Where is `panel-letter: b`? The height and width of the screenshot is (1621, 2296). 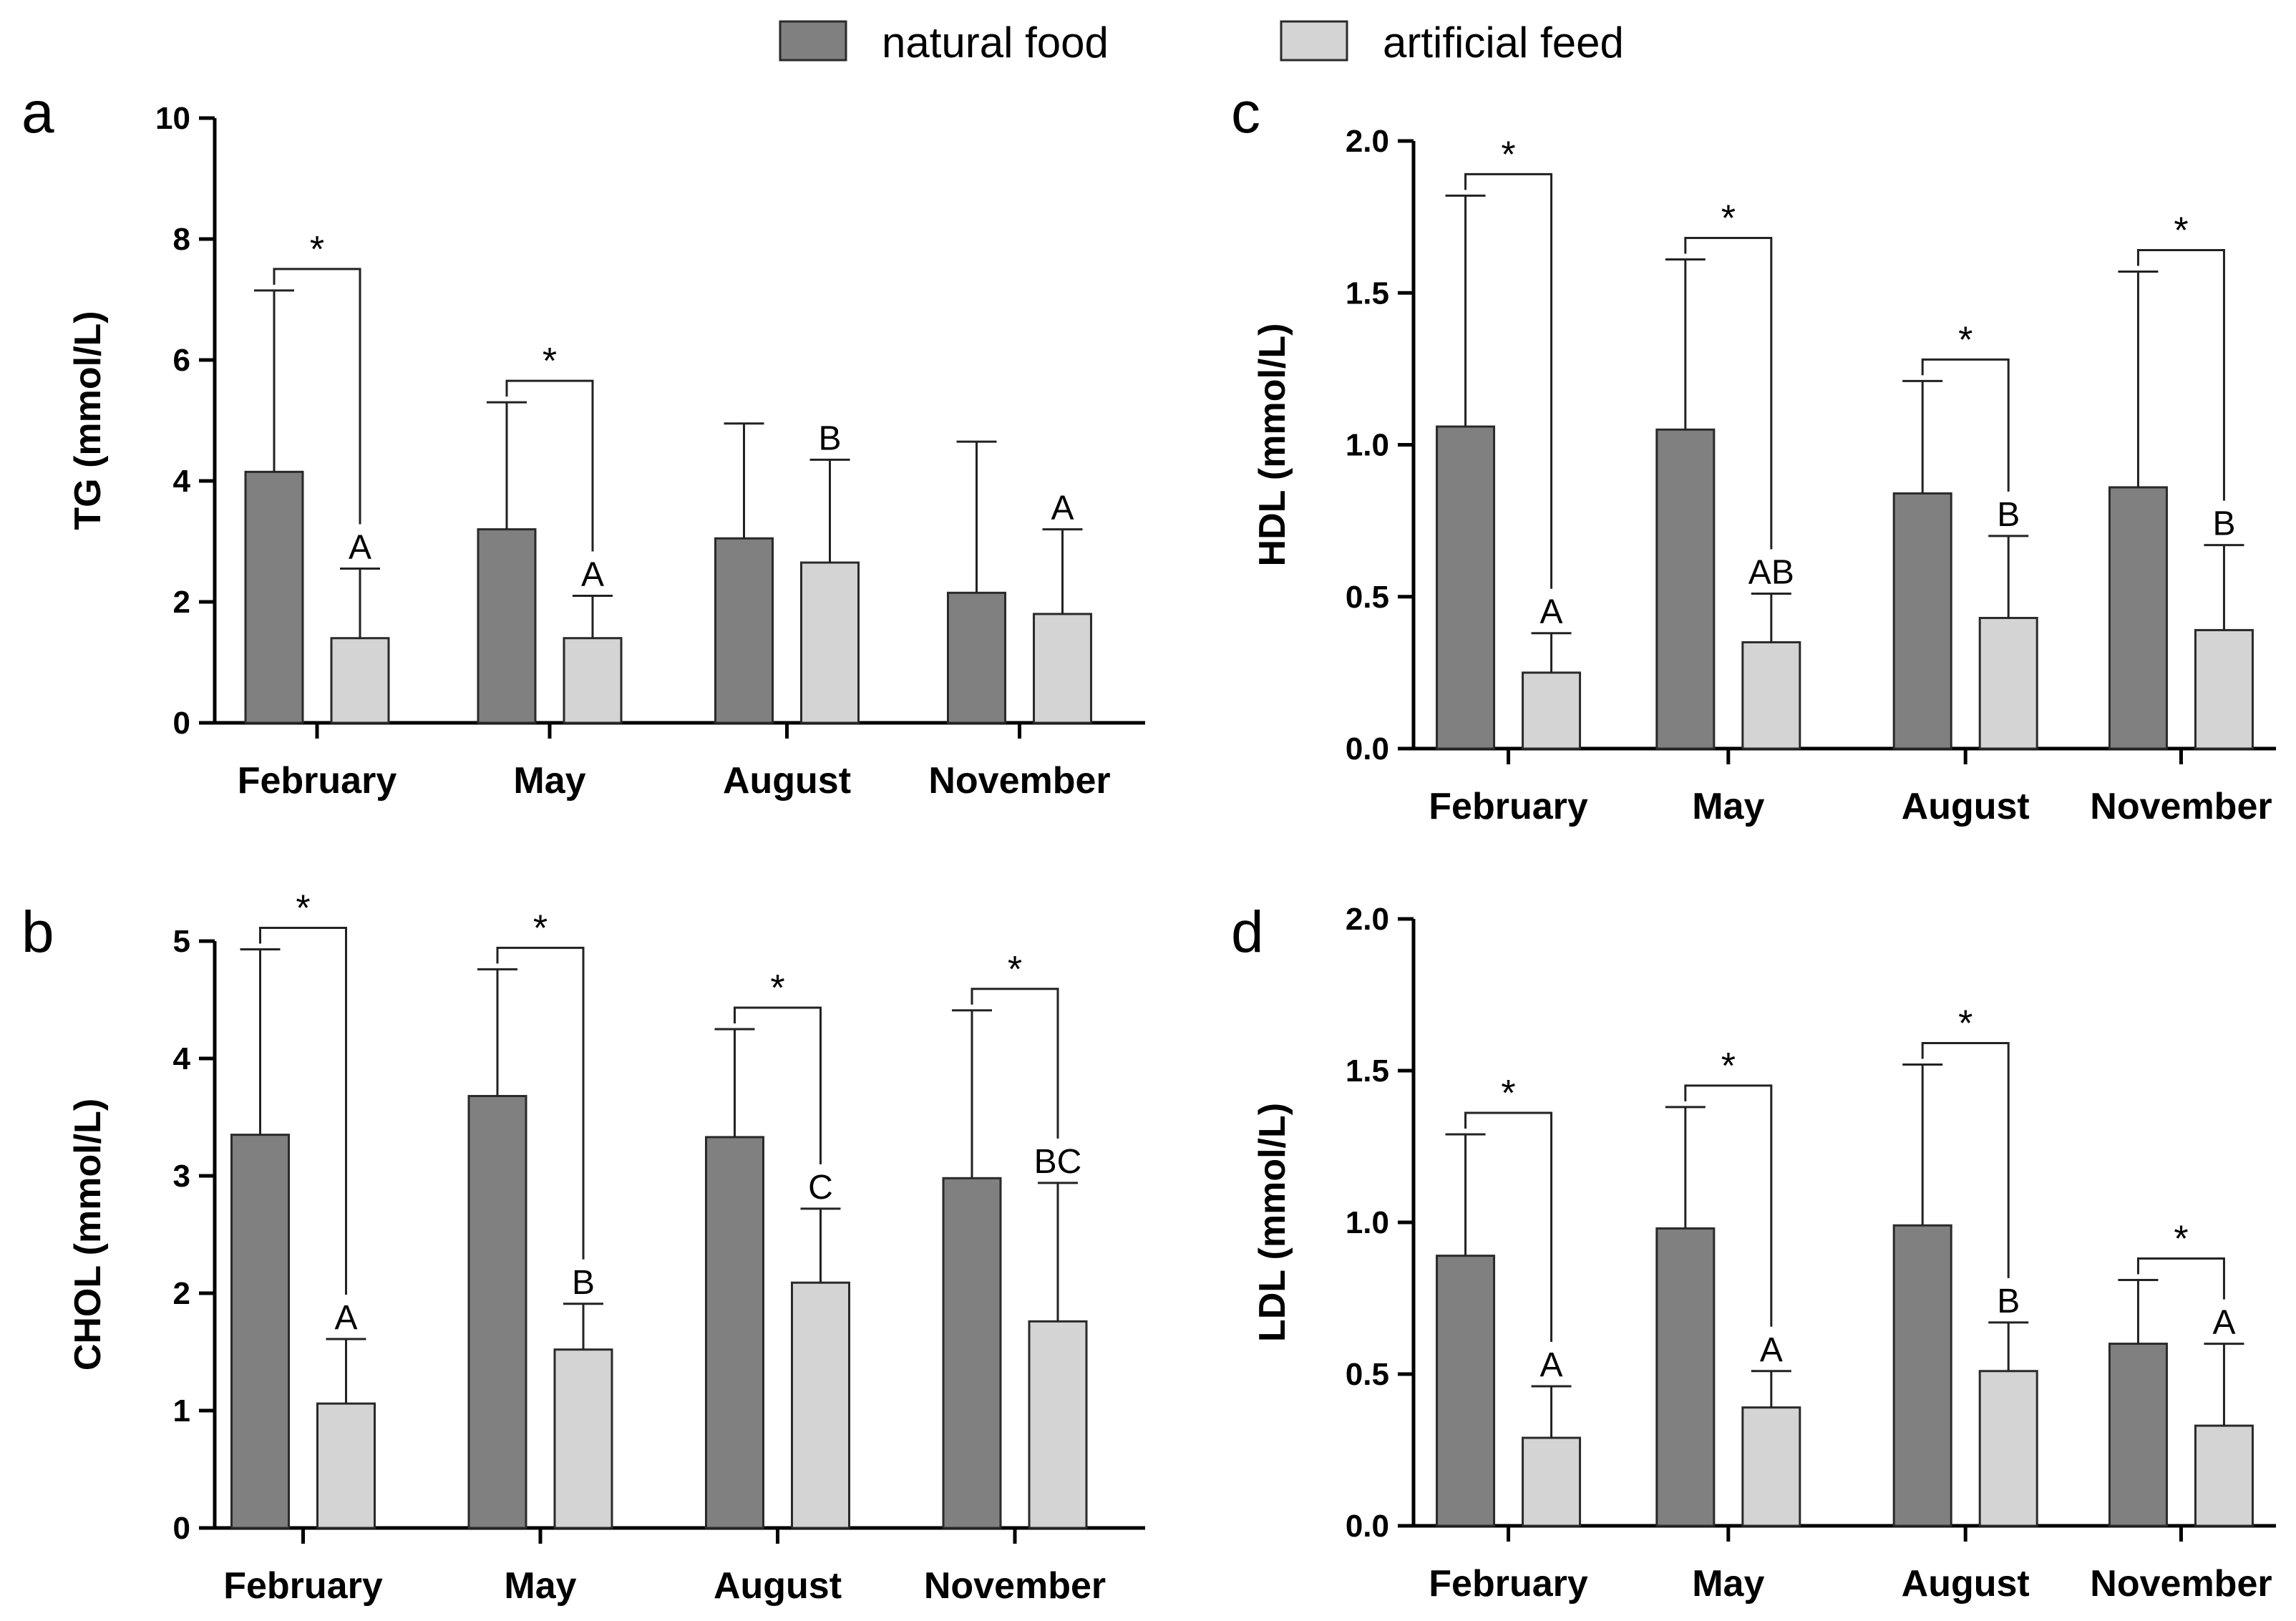
panel-letter: b is located at coordinates (38, 932).